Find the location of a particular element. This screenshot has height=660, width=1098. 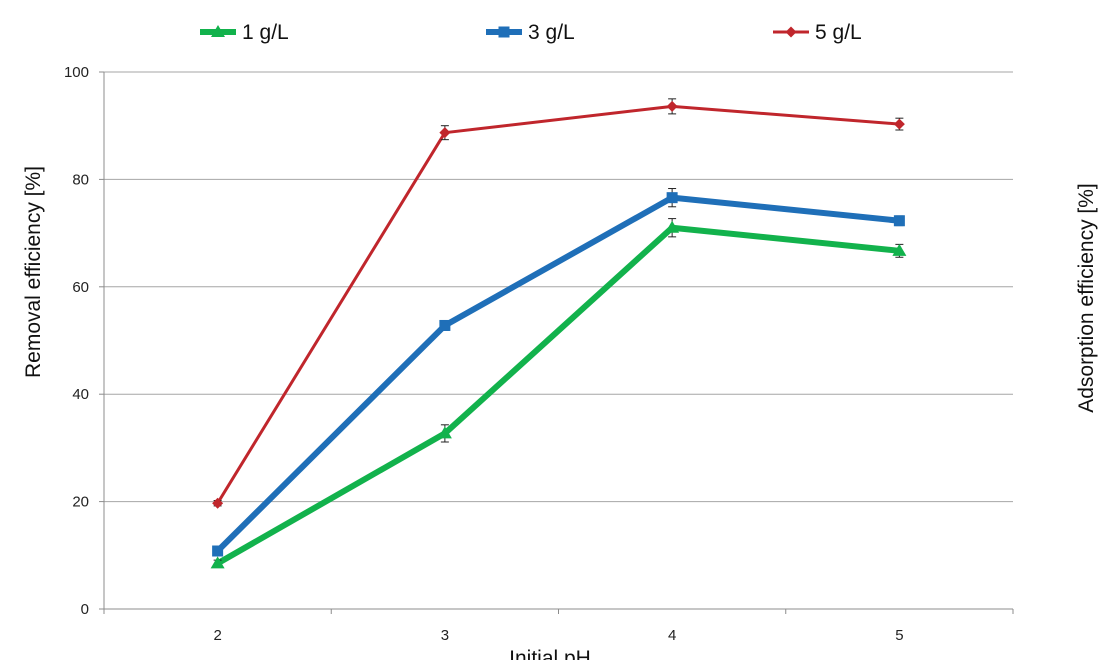

x-tick-labels: 2 3 4 5 is located at coordinates (558, 635).